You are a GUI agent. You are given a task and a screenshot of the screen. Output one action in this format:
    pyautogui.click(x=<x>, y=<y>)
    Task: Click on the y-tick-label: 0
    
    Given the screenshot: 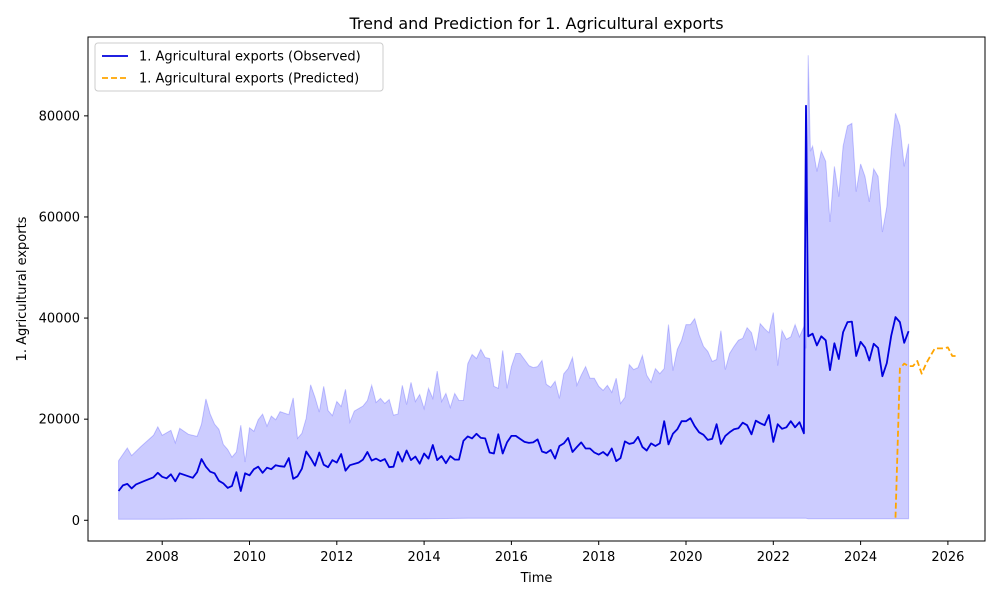 What is the action you would take?
    pyautogui.click(x=76, y=521)
    